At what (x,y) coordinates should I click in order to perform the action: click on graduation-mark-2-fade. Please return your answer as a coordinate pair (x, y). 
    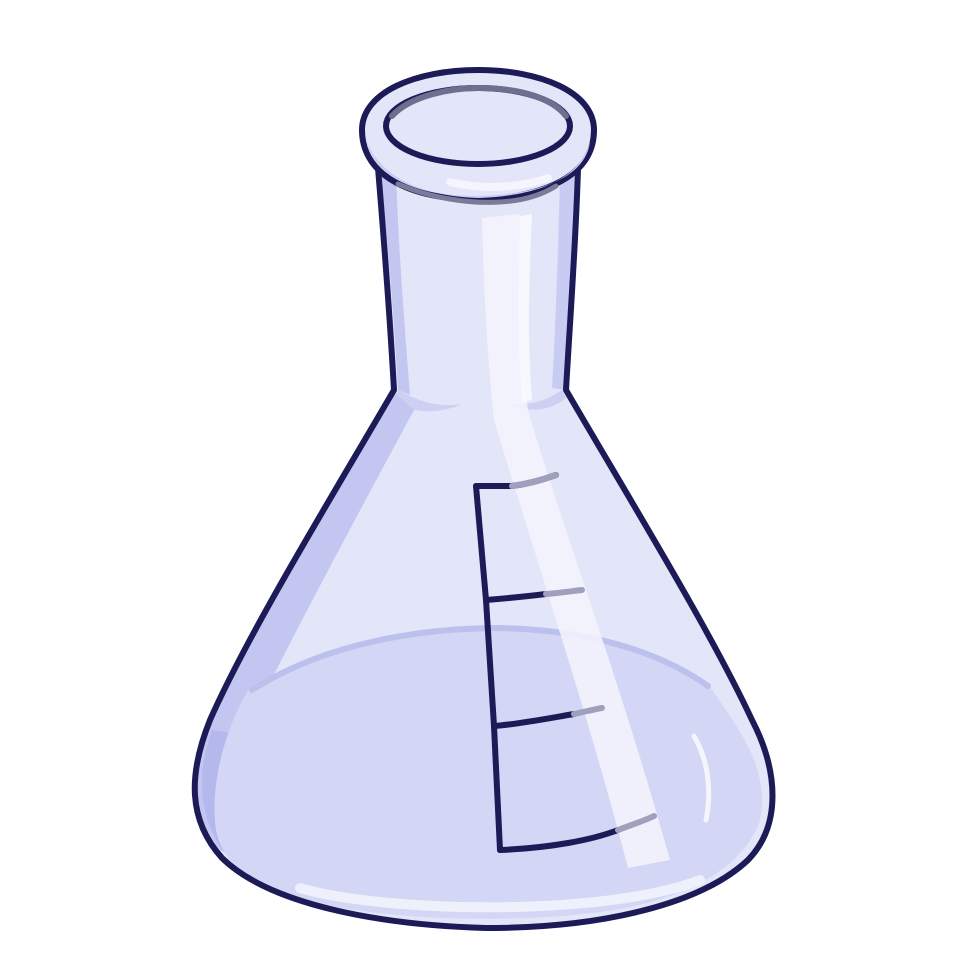
    Looking at the image, I should click on (564, 592).